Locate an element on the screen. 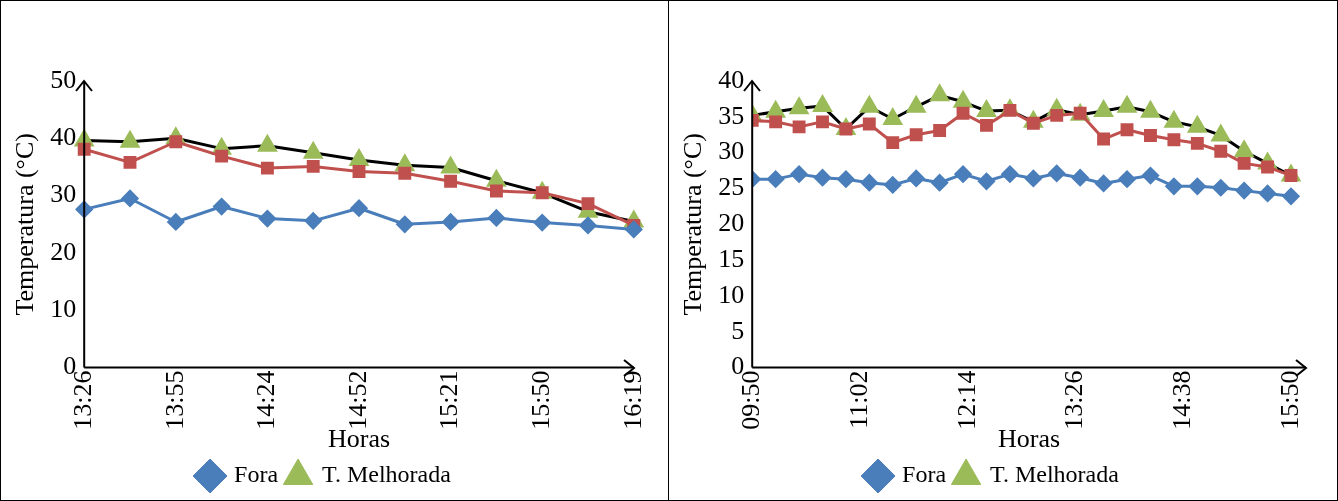 This screenshot has width=1338, height=501. x-tick-label: 15:21 is located at coordinates (449, 400).